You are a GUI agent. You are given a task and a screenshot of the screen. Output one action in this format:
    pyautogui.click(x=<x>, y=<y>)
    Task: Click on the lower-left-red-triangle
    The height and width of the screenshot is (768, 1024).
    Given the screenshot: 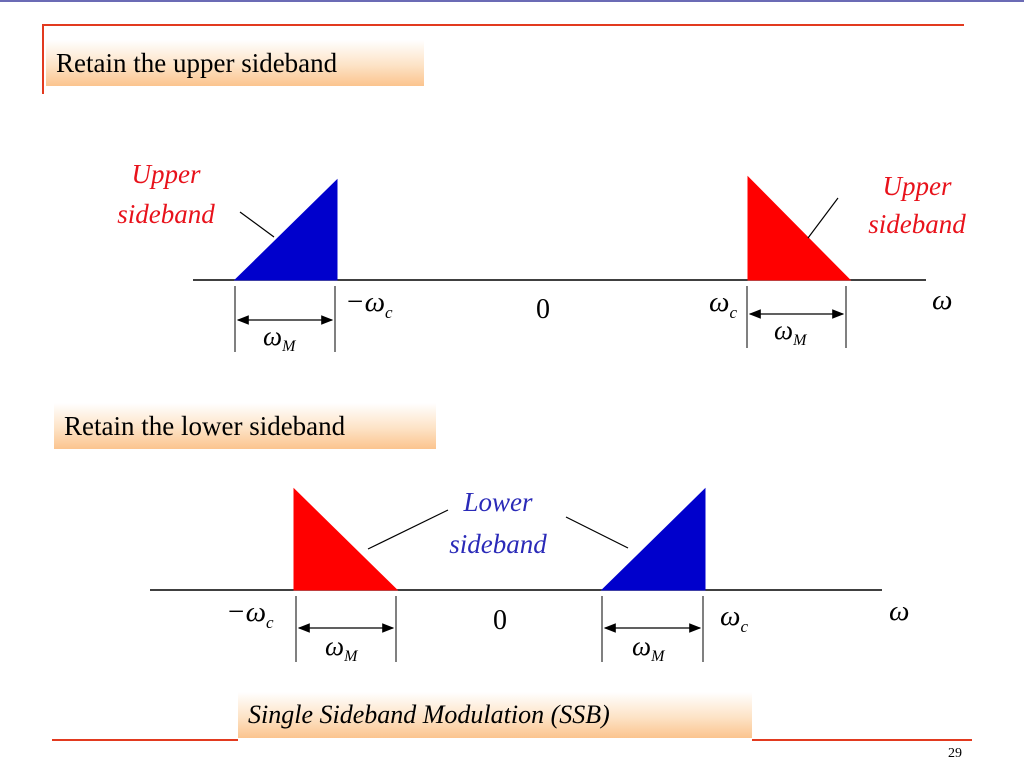 What is the action you would take?
    pyautogui.click(x=346, y=539)
    